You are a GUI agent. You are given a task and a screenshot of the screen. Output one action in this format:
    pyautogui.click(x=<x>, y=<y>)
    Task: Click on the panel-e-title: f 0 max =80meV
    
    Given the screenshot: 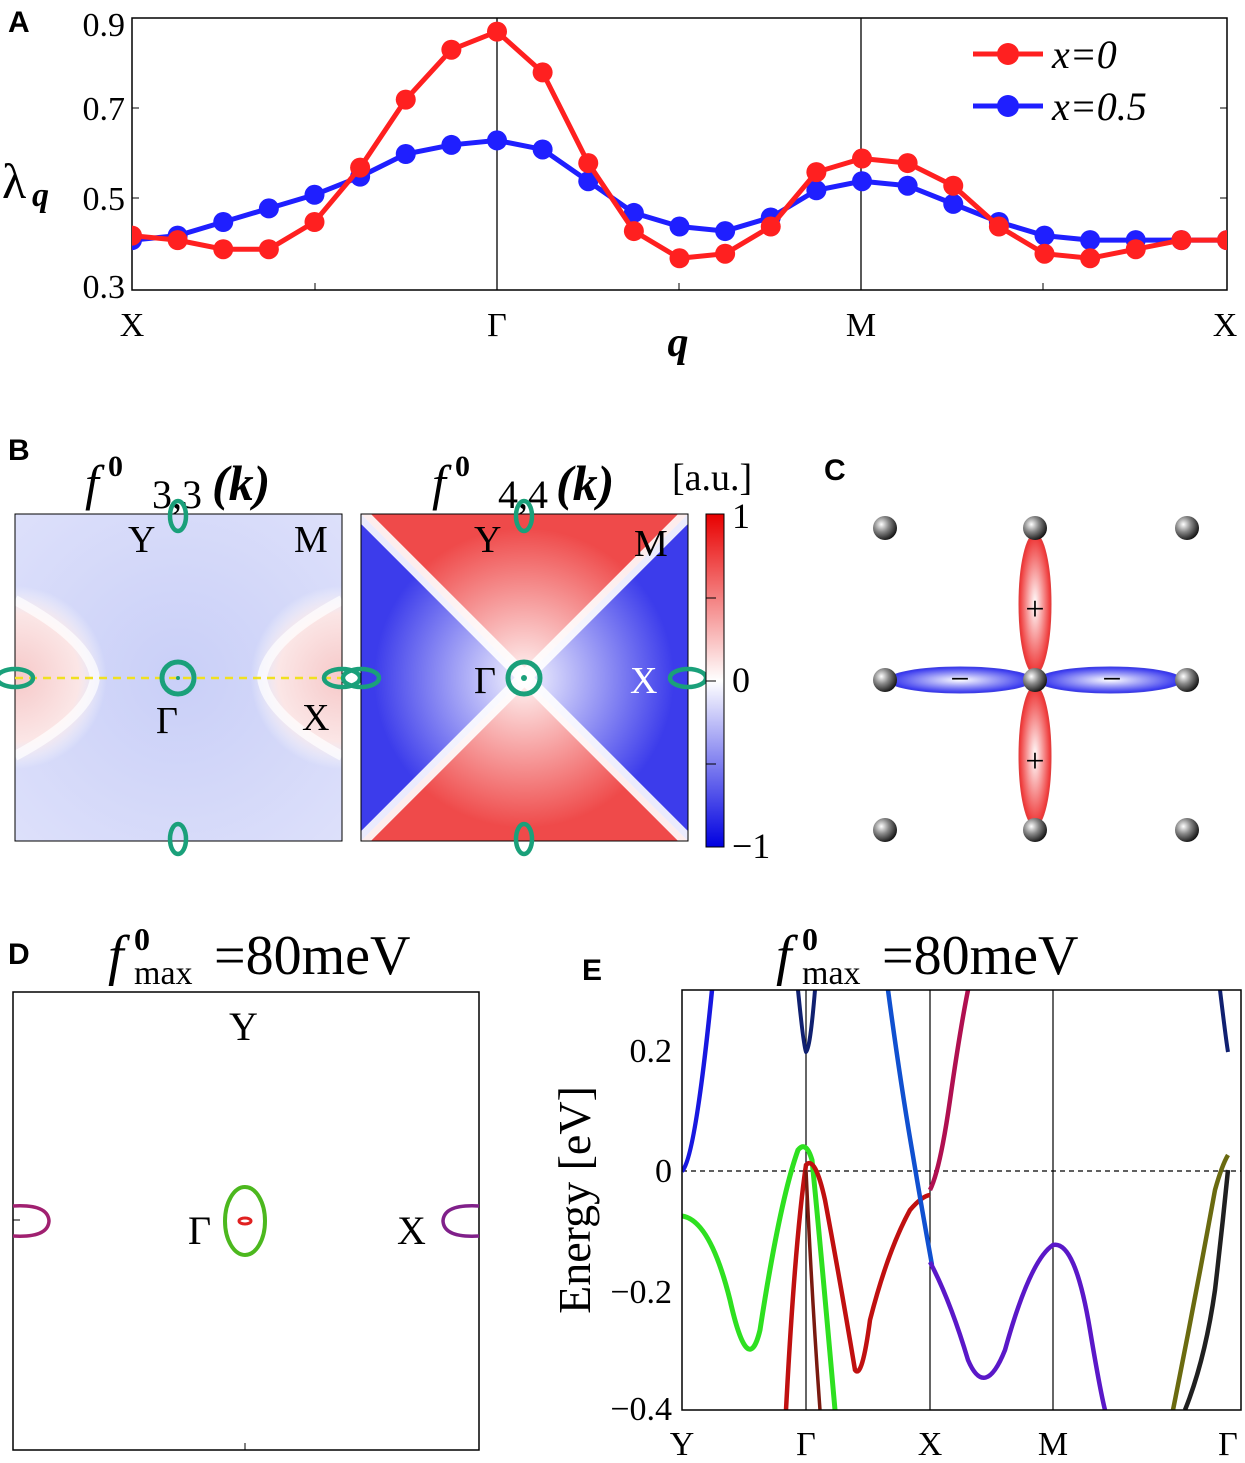 What is the action you would take?
    pyautogui.click(x=927, y=956)
    